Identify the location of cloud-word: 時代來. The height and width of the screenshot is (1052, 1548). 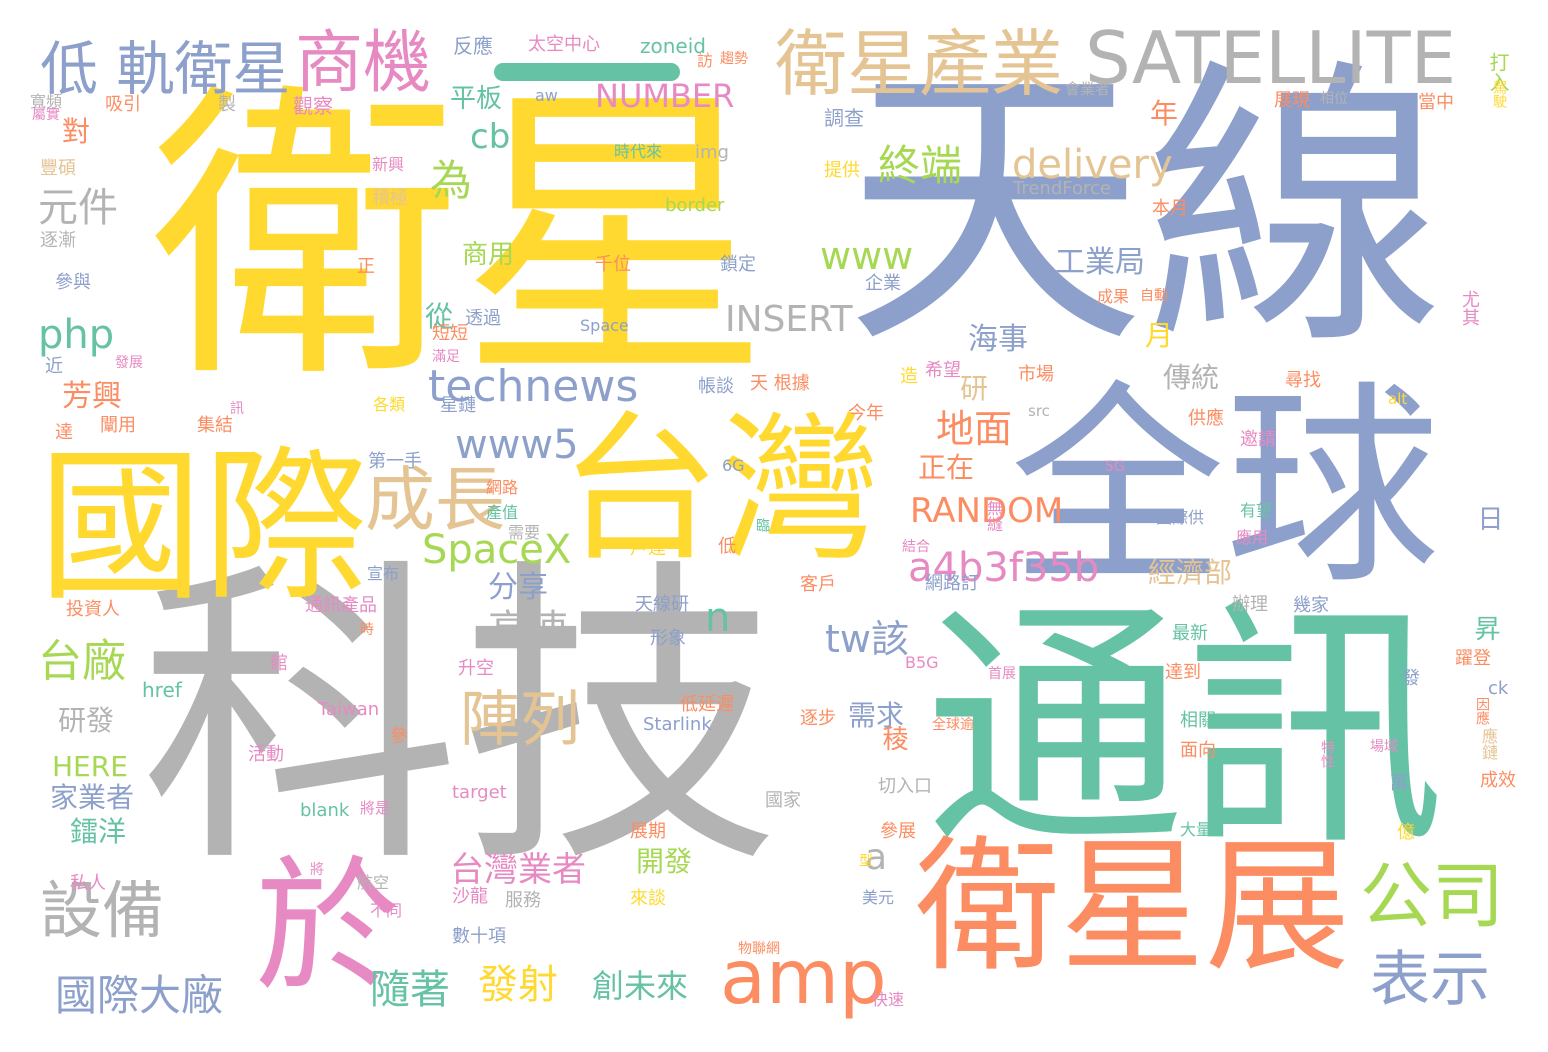
(638, 151).